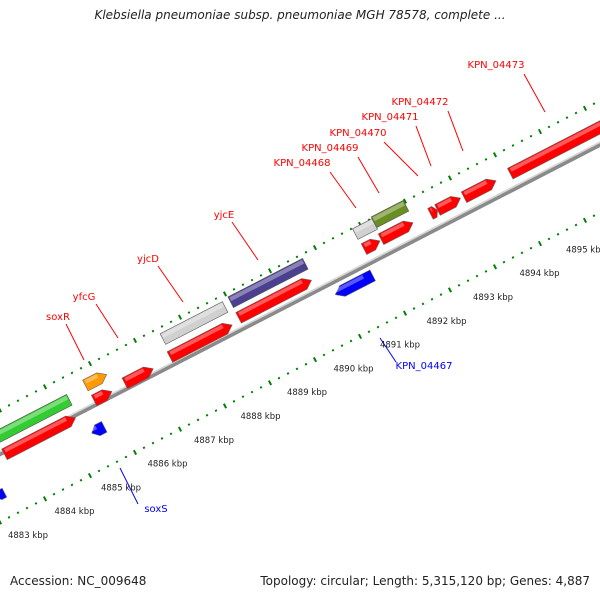  I want to click on ruler-label: 4886 kbp, so click(167, 465).